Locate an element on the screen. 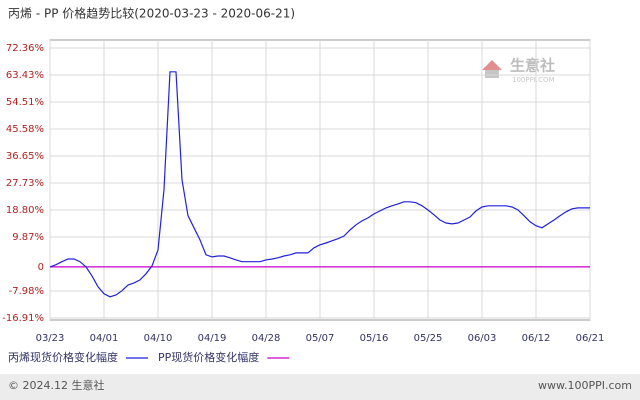 This screenshot has height=400, width=640. y-tick-label: -7.98% is located at coordinates (26, 291).